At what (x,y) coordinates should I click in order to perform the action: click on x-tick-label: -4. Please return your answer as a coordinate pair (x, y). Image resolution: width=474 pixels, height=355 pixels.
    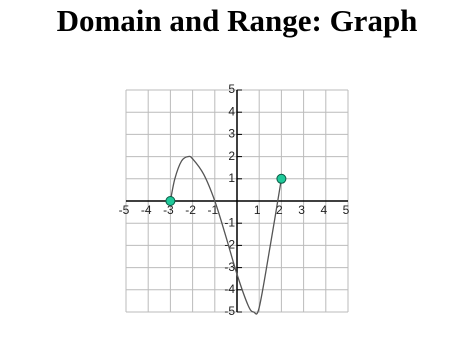
    Looking at the image, I should click on (146, 210).